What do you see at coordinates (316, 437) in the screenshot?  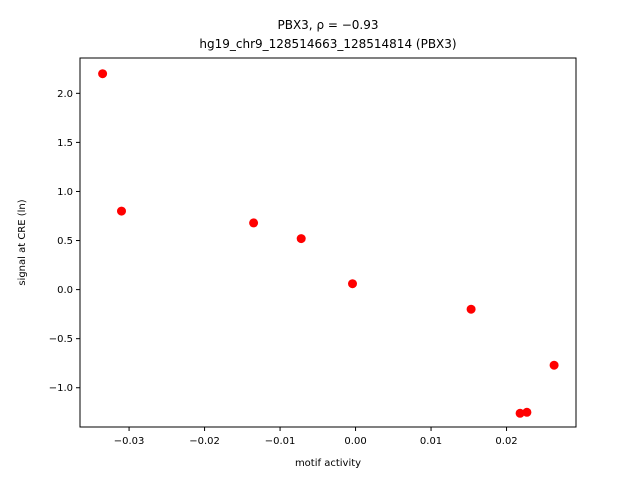 I see `x-axis-ticks: −0.03 −0.02 −0.01 0.00 0.01 0.02` at bounding box center [316, 437].